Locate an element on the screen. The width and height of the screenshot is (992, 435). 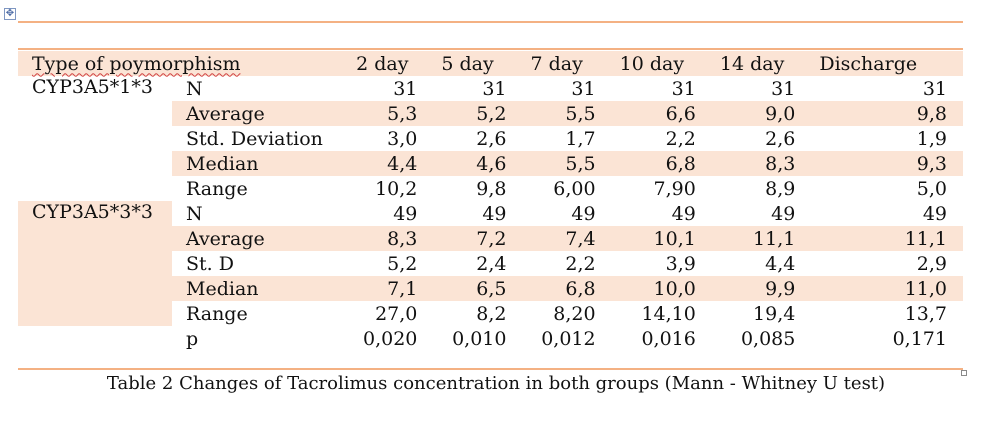
value-cell: 9,3 is located at coordinates (887, 163).